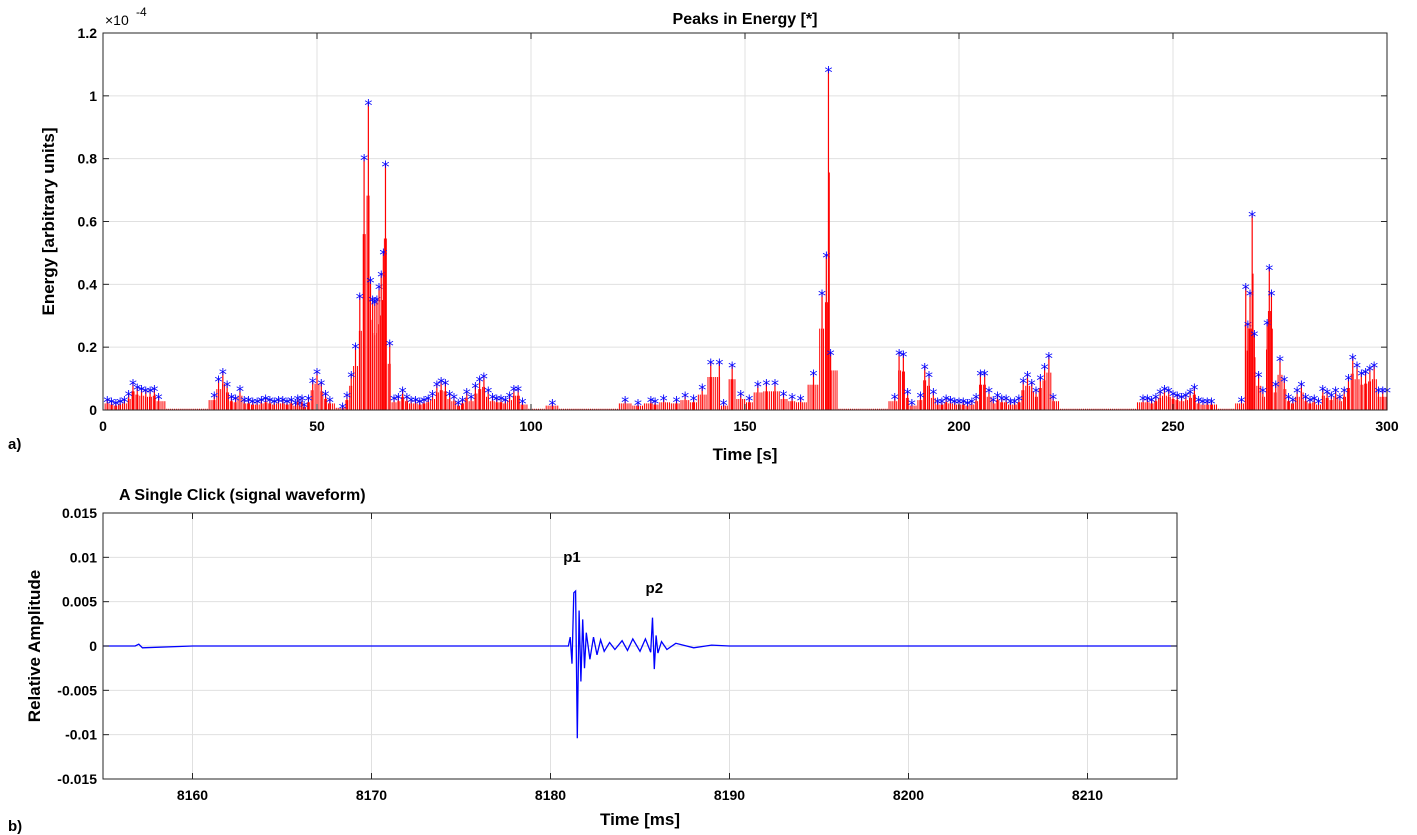 The image size is (1417, 835). What do you see at coordinates (93, 96) in the screenshot?
I see `y-tick-label: 1` at bounding box center [93, 96].